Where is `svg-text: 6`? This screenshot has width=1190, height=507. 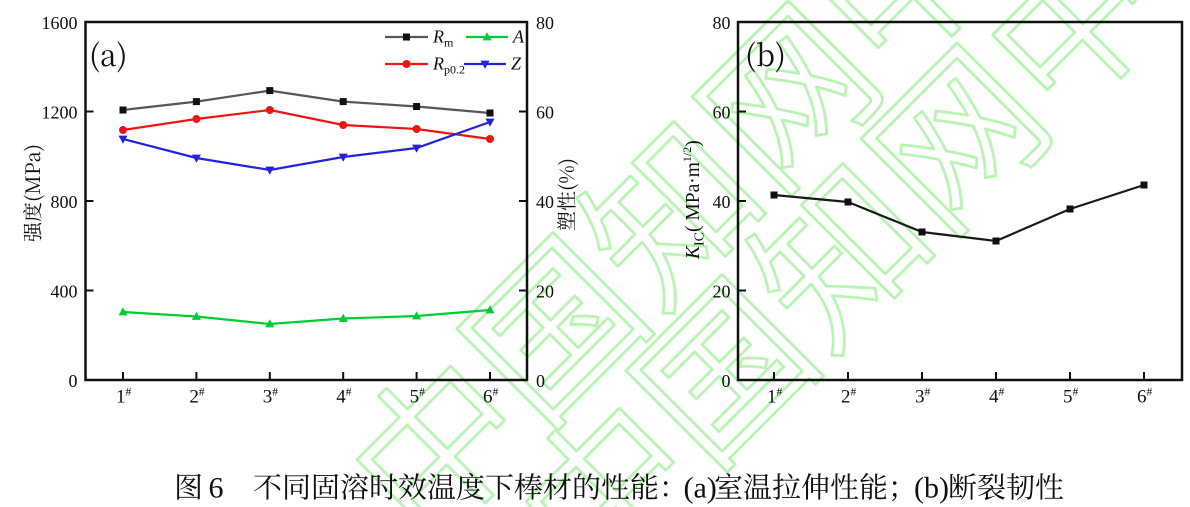 svg-text: 6 is located at coordinates (216, 488).